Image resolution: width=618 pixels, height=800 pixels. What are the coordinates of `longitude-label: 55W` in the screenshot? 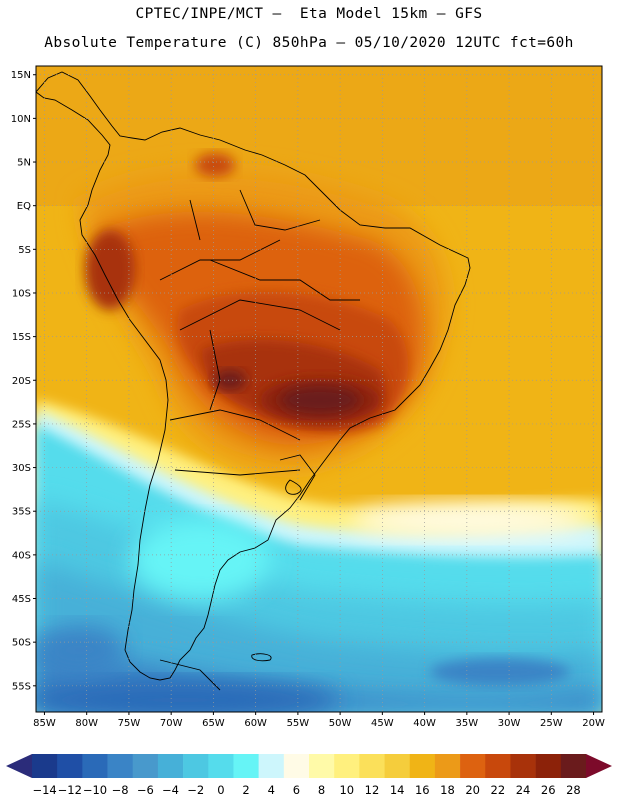 It's located at (298, 723).